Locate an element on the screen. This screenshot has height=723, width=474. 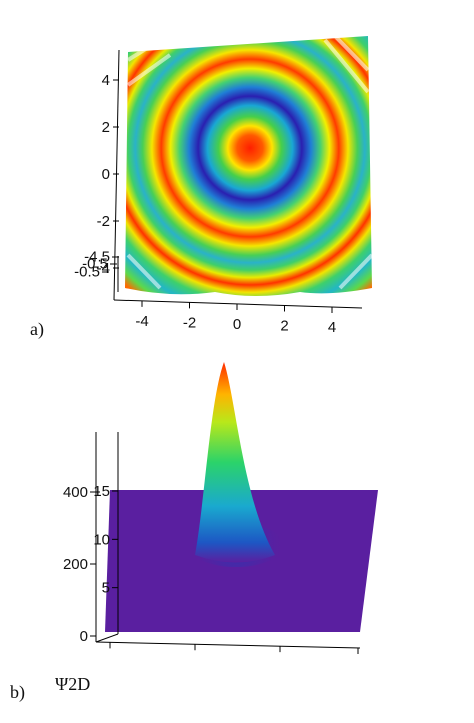
z-ticks: 400 200 0 15 10 5 is located at coordinates (211, 568).